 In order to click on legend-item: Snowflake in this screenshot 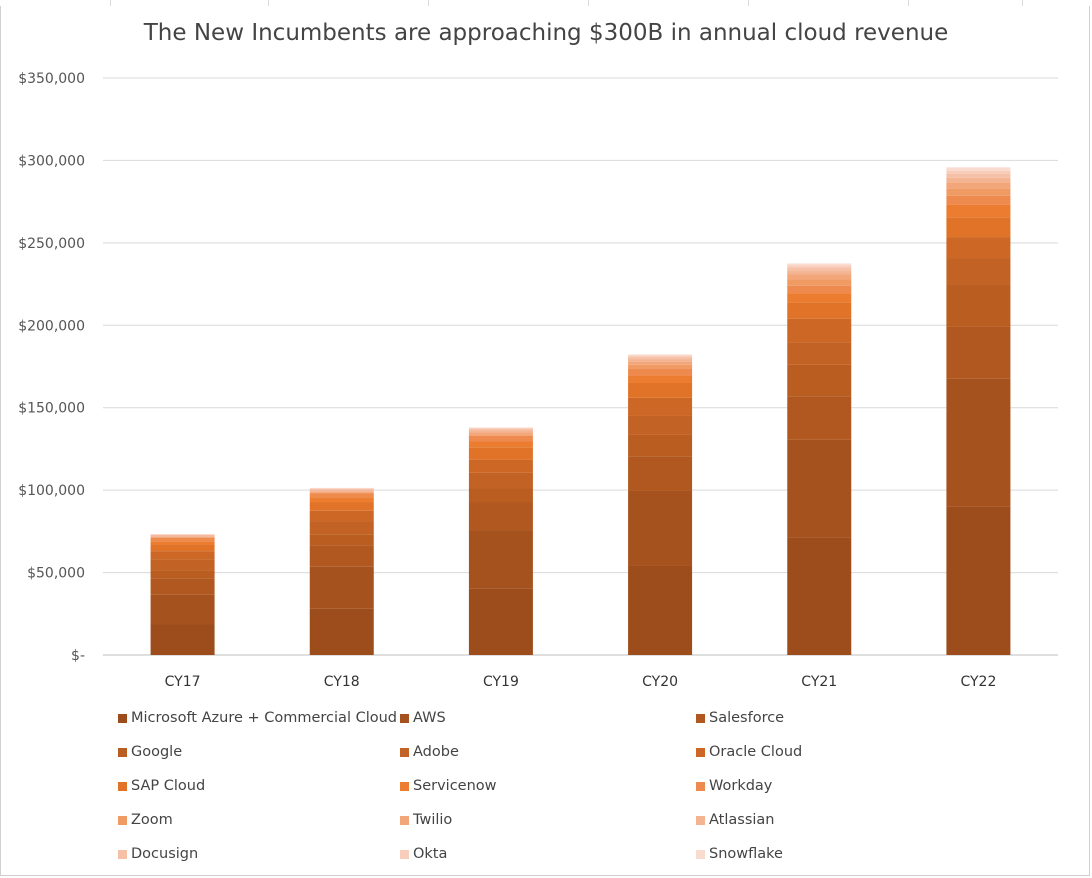, I will do `click(739, 854)`.